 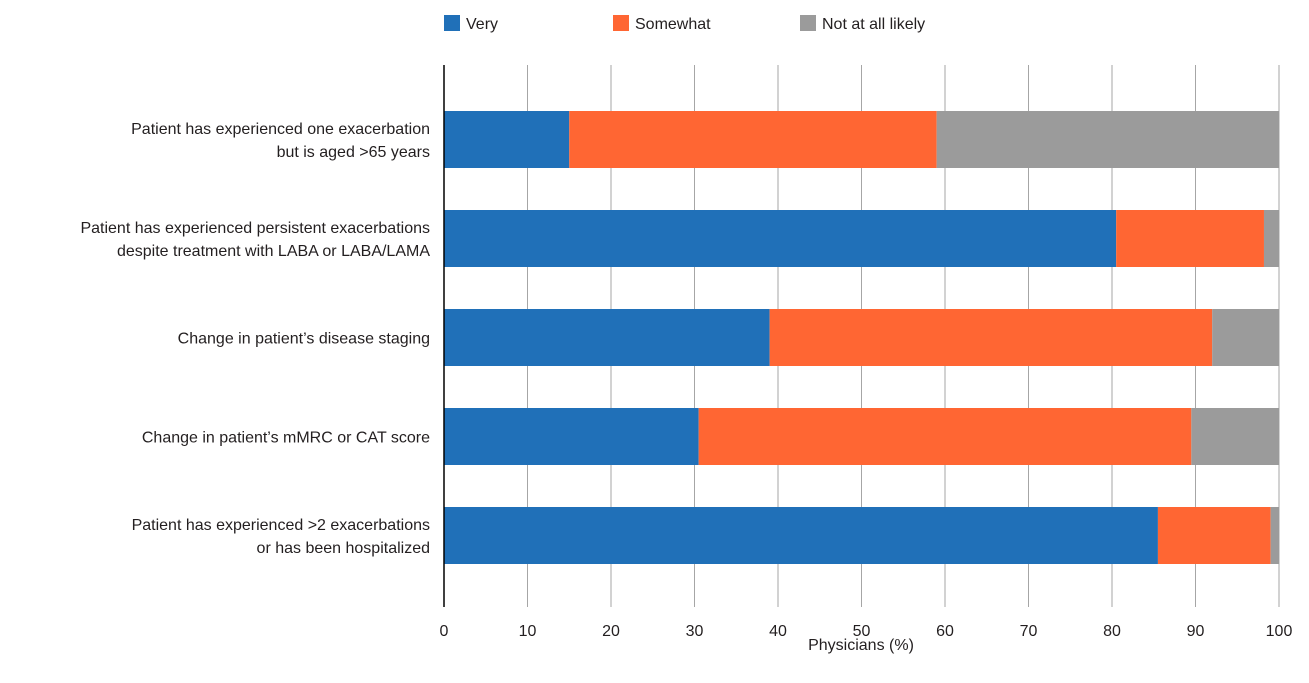 What do you see at coordinates (482, 24) in the screenshot?
I see `legend-label: Very` at bounding box center [482, 24].